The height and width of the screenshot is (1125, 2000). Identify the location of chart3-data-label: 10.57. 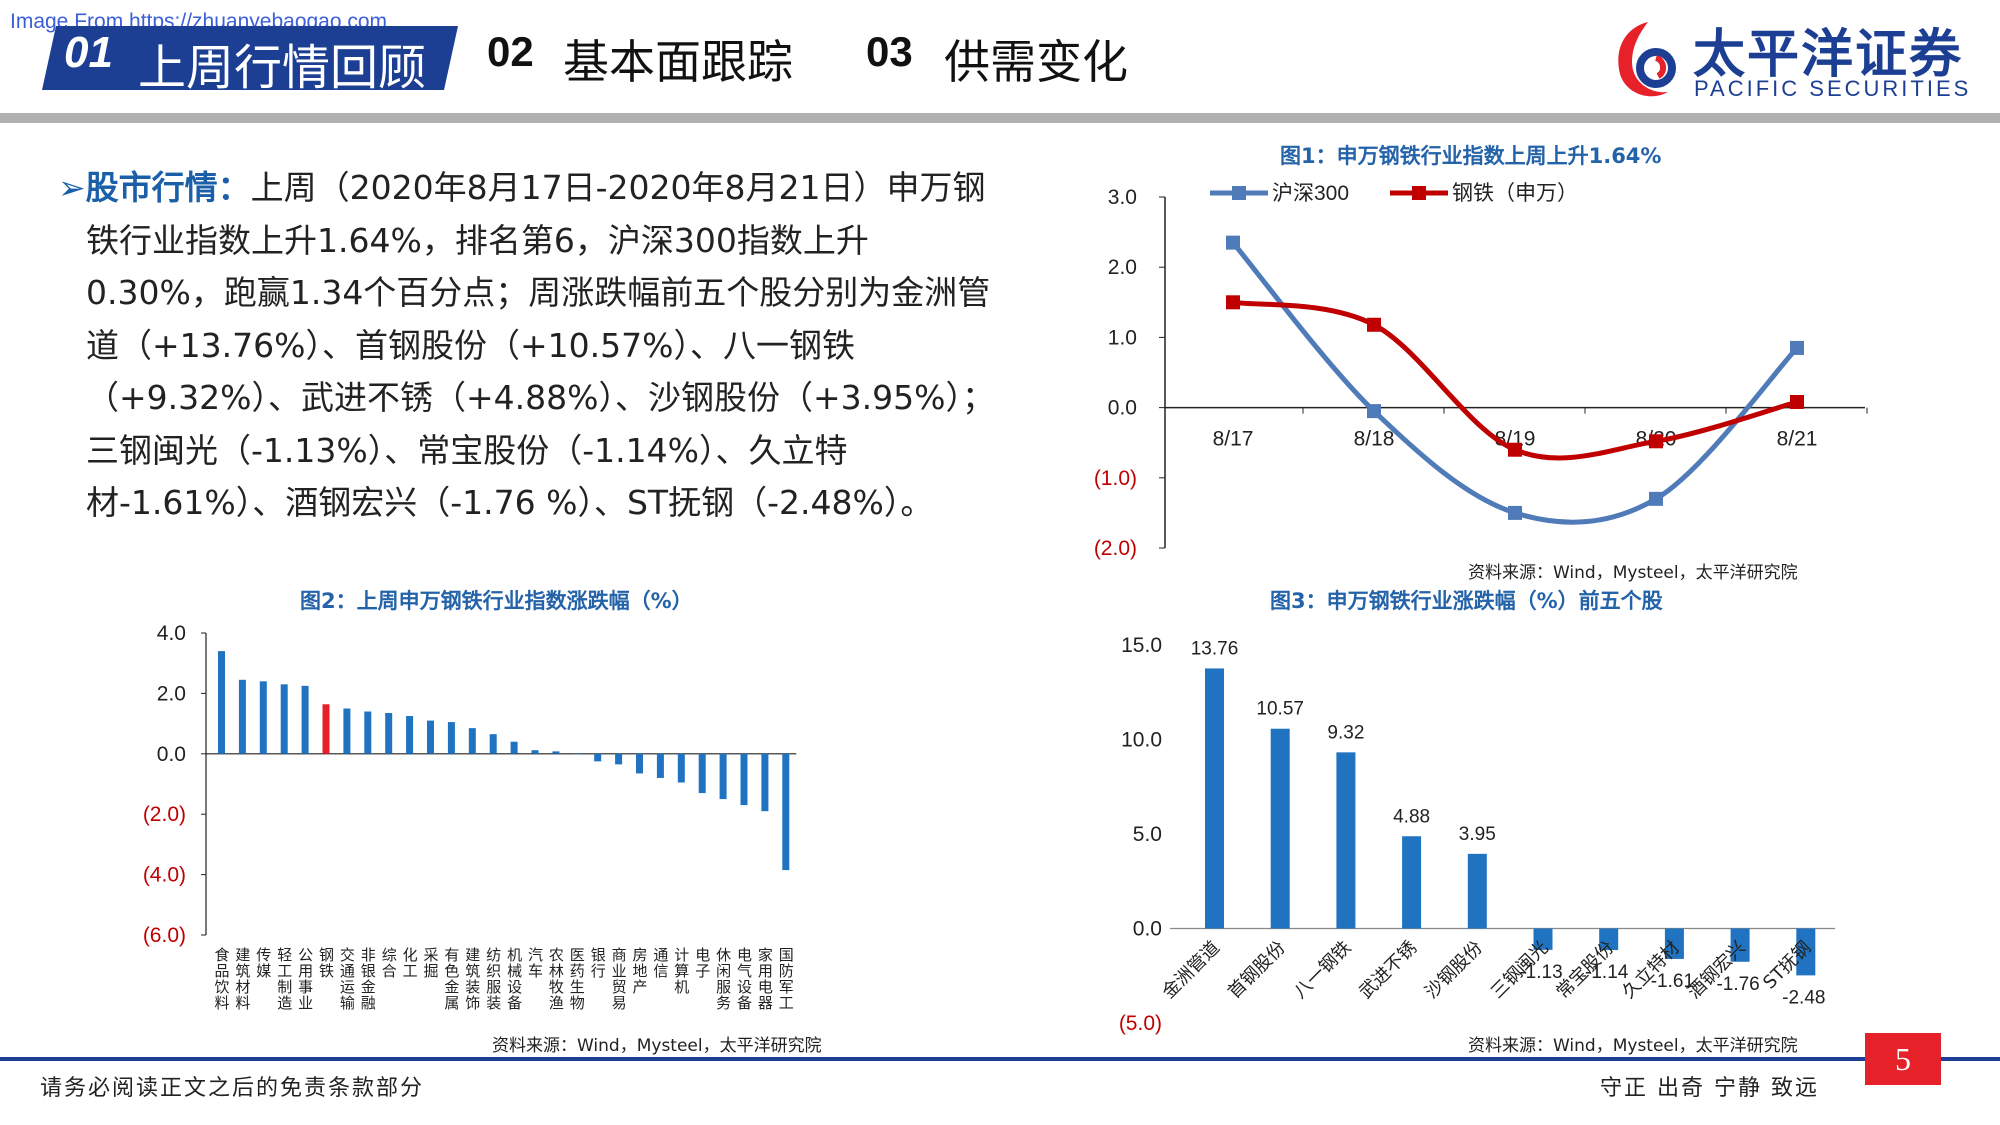
(1280, 709).